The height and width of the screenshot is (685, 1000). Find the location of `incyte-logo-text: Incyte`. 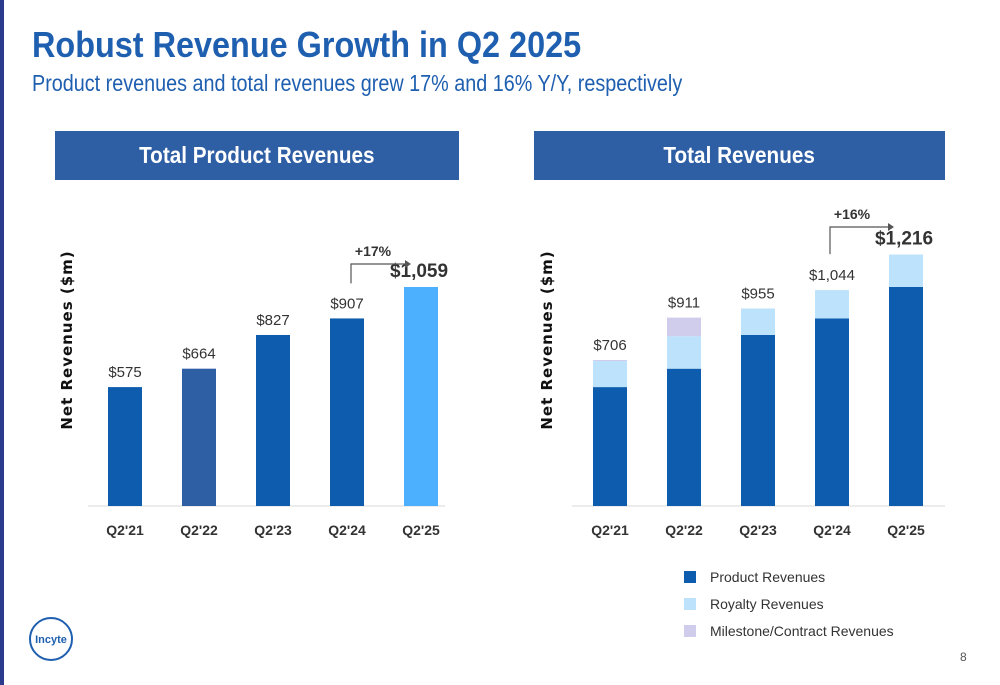

incyte-logo-text: Incyte is located at coordinates (51, 640).